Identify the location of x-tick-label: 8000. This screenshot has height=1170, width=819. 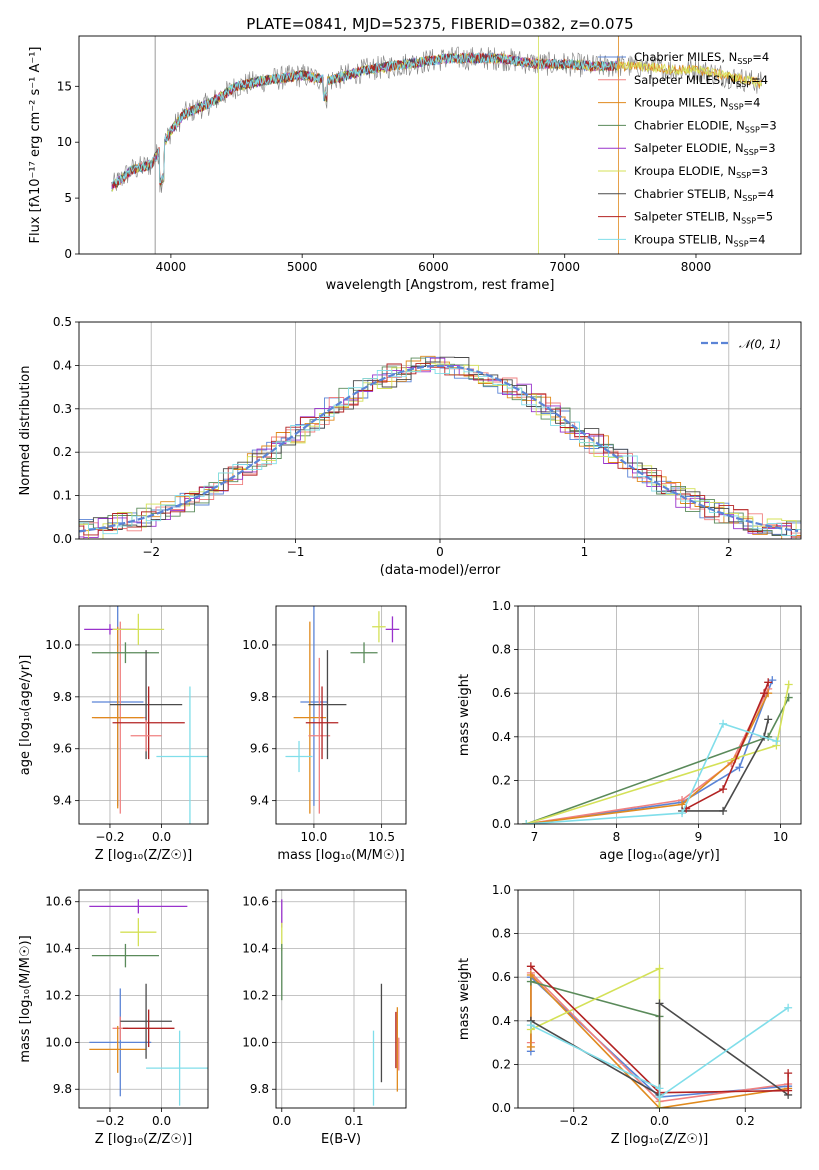
(696, 267).